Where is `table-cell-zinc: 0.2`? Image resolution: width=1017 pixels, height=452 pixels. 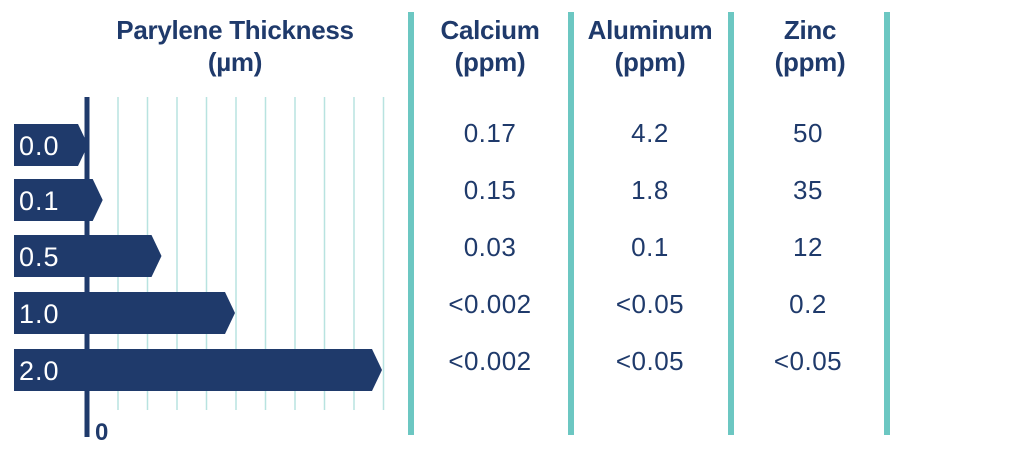
table-cell-zinc: 0.2 is located at coordinates (808, 304).